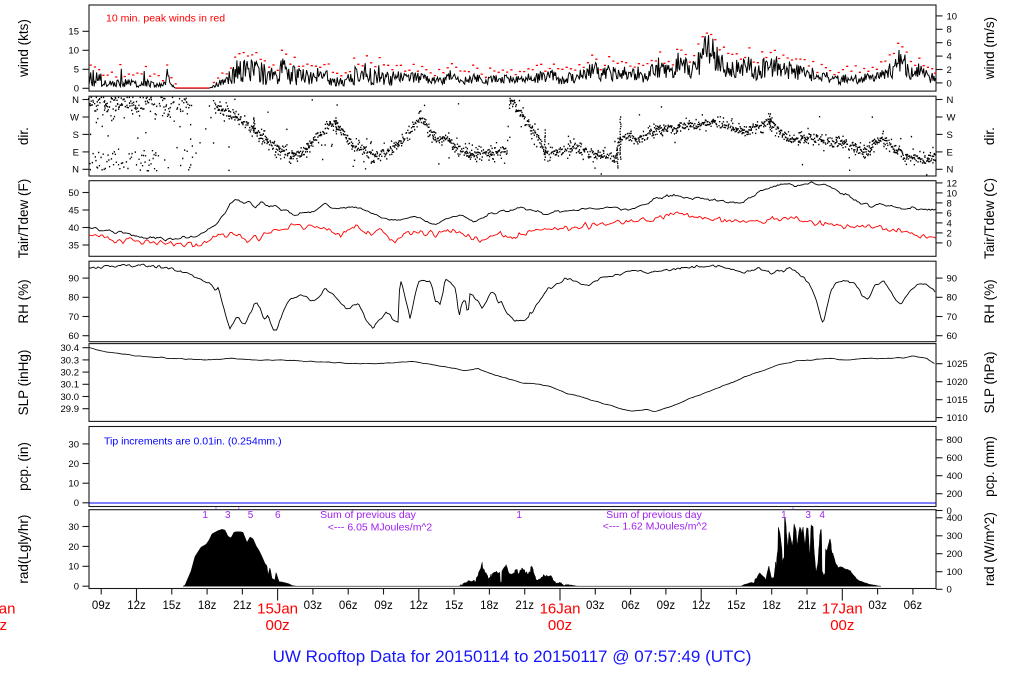 Image resolution: width=1024 pixels, height=700 pixels. Describe the element at coordinates (76, 135) in the screenshot. I see `svg-text: S` at that location.